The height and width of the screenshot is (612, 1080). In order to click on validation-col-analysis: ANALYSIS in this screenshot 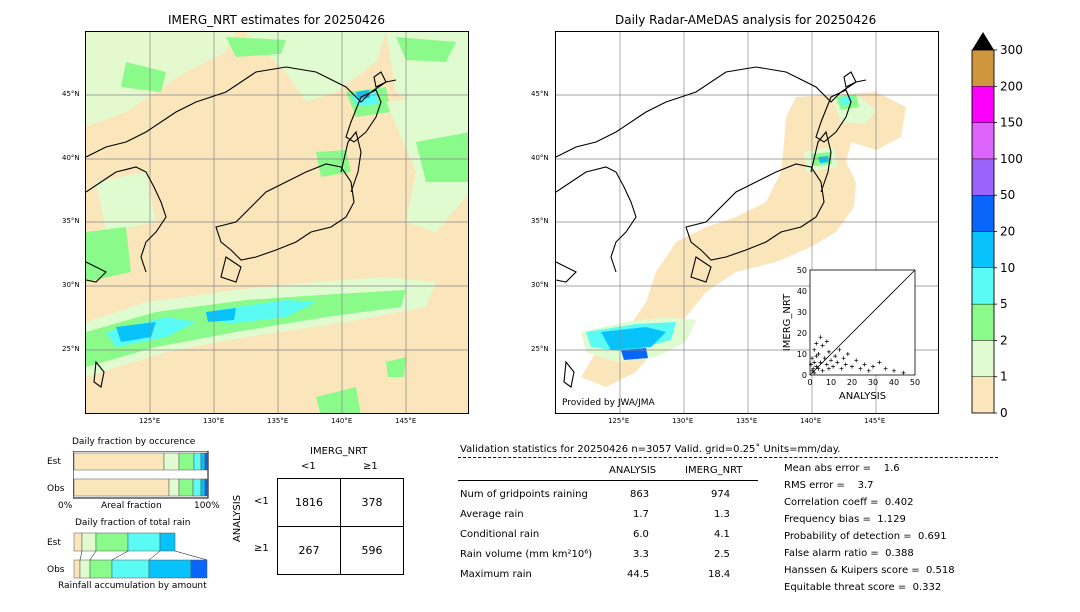, I will do `click(633, 470)`.